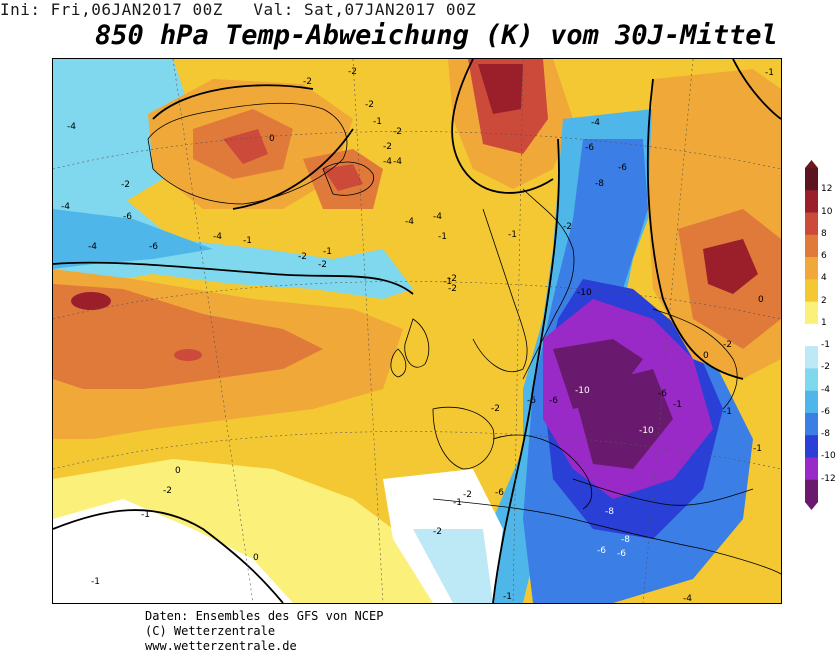  Describe the element at coordinates (127, 217) in the screenshot. I see `label-atl-3: -6` at that location.